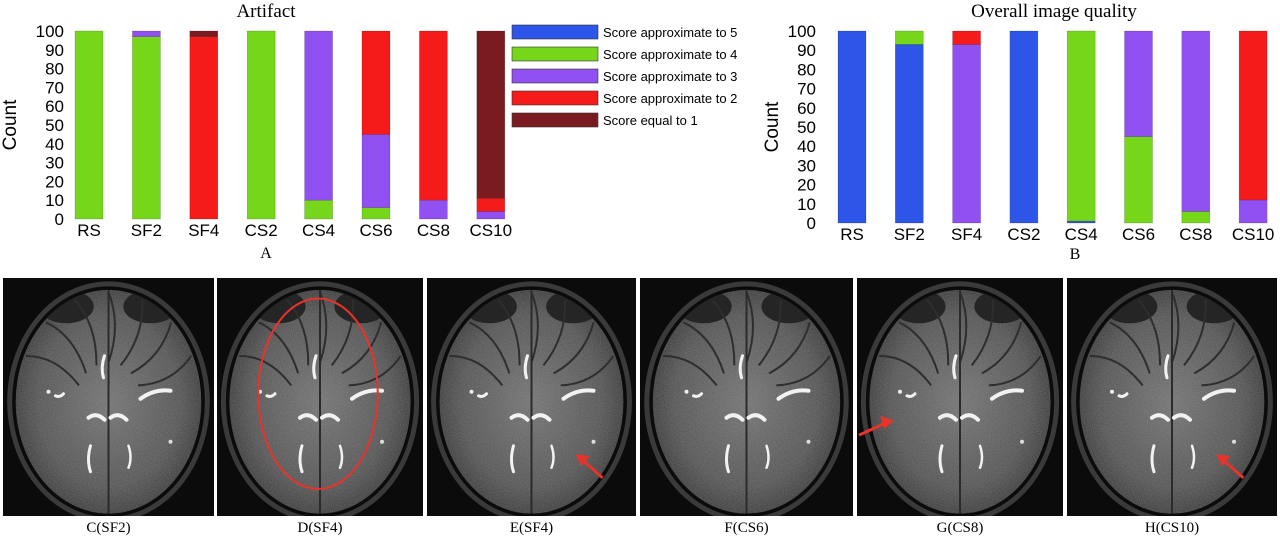 This screenshot has height=544, width=1280. I want to click on image-panel-e: E(SF4), so click(531, 411).